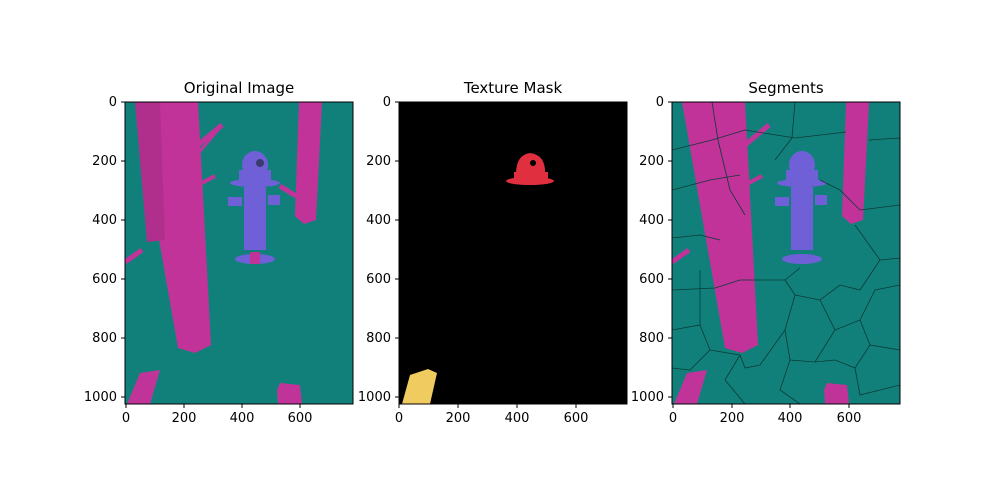 Image resolution: width=1000 pixels, height=500 pixels. I want to click on panel-title: Segments, so click(786, 88).